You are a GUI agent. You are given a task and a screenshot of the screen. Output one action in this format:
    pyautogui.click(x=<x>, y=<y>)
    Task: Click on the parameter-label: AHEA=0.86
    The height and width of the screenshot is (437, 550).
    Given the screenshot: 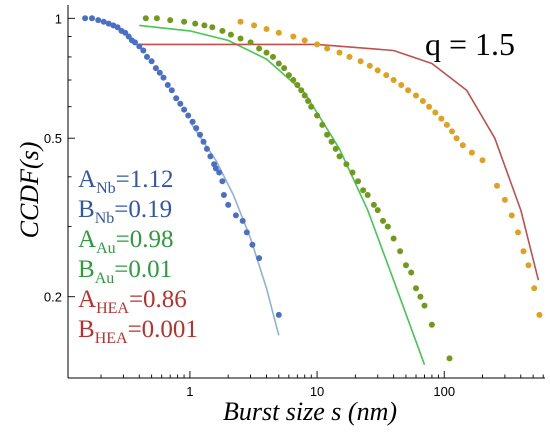 What is the action you would take?
    pyautogui.click(x=132, y=301)
    